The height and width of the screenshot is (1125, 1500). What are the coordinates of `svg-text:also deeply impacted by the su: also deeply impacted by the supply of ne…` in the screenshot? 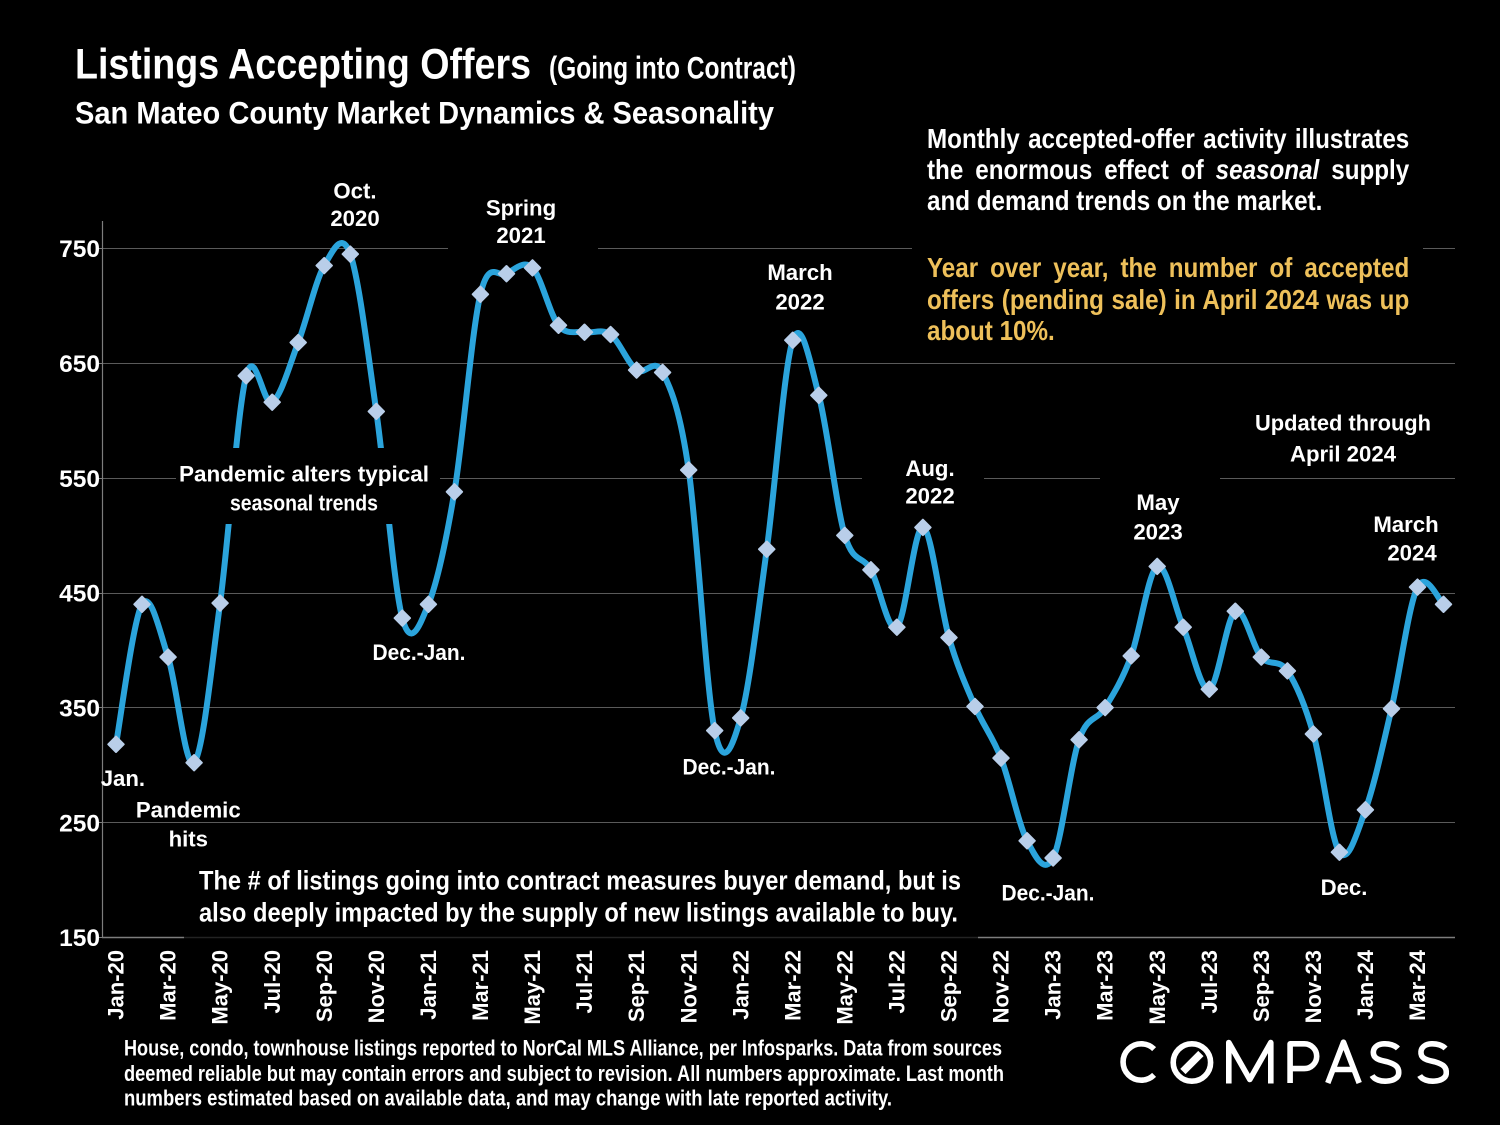 It's located at (578, 913).